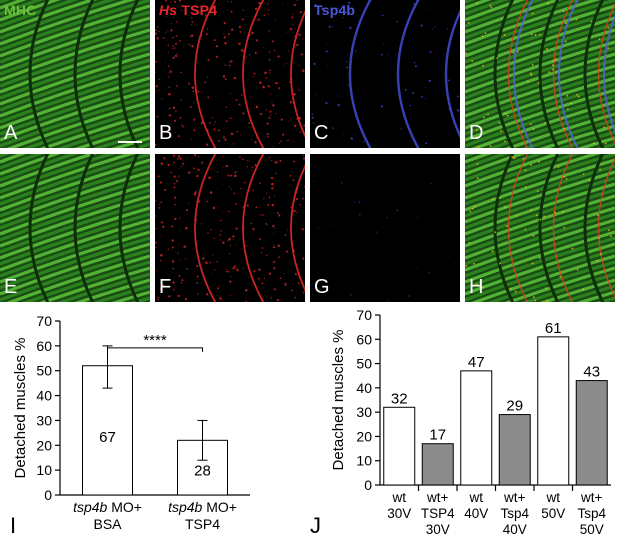 This screenshot has width=617, height=539. I want to click on panel-letter-h: H, so click(476, 287).